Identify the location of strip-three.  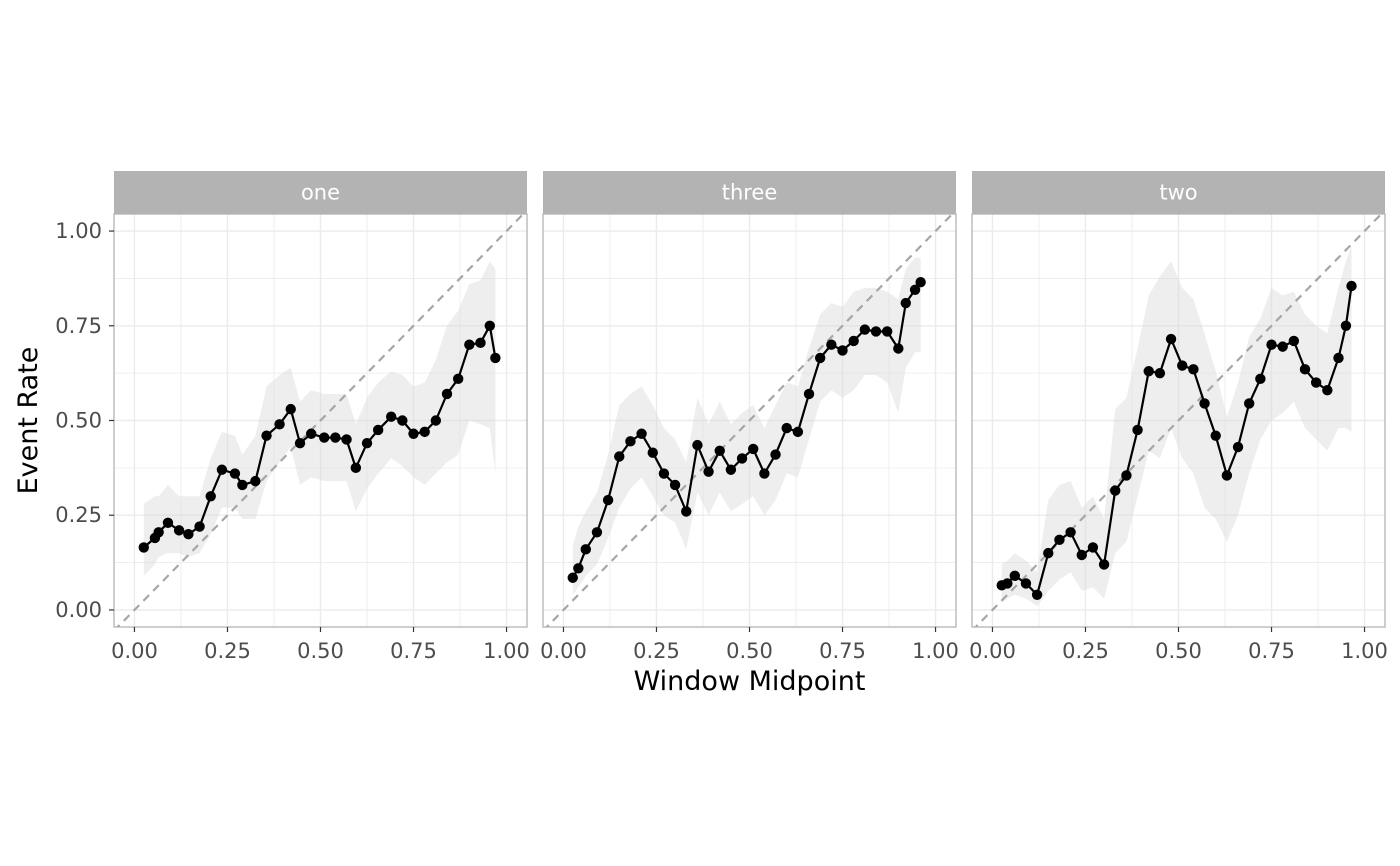
(749, 192).